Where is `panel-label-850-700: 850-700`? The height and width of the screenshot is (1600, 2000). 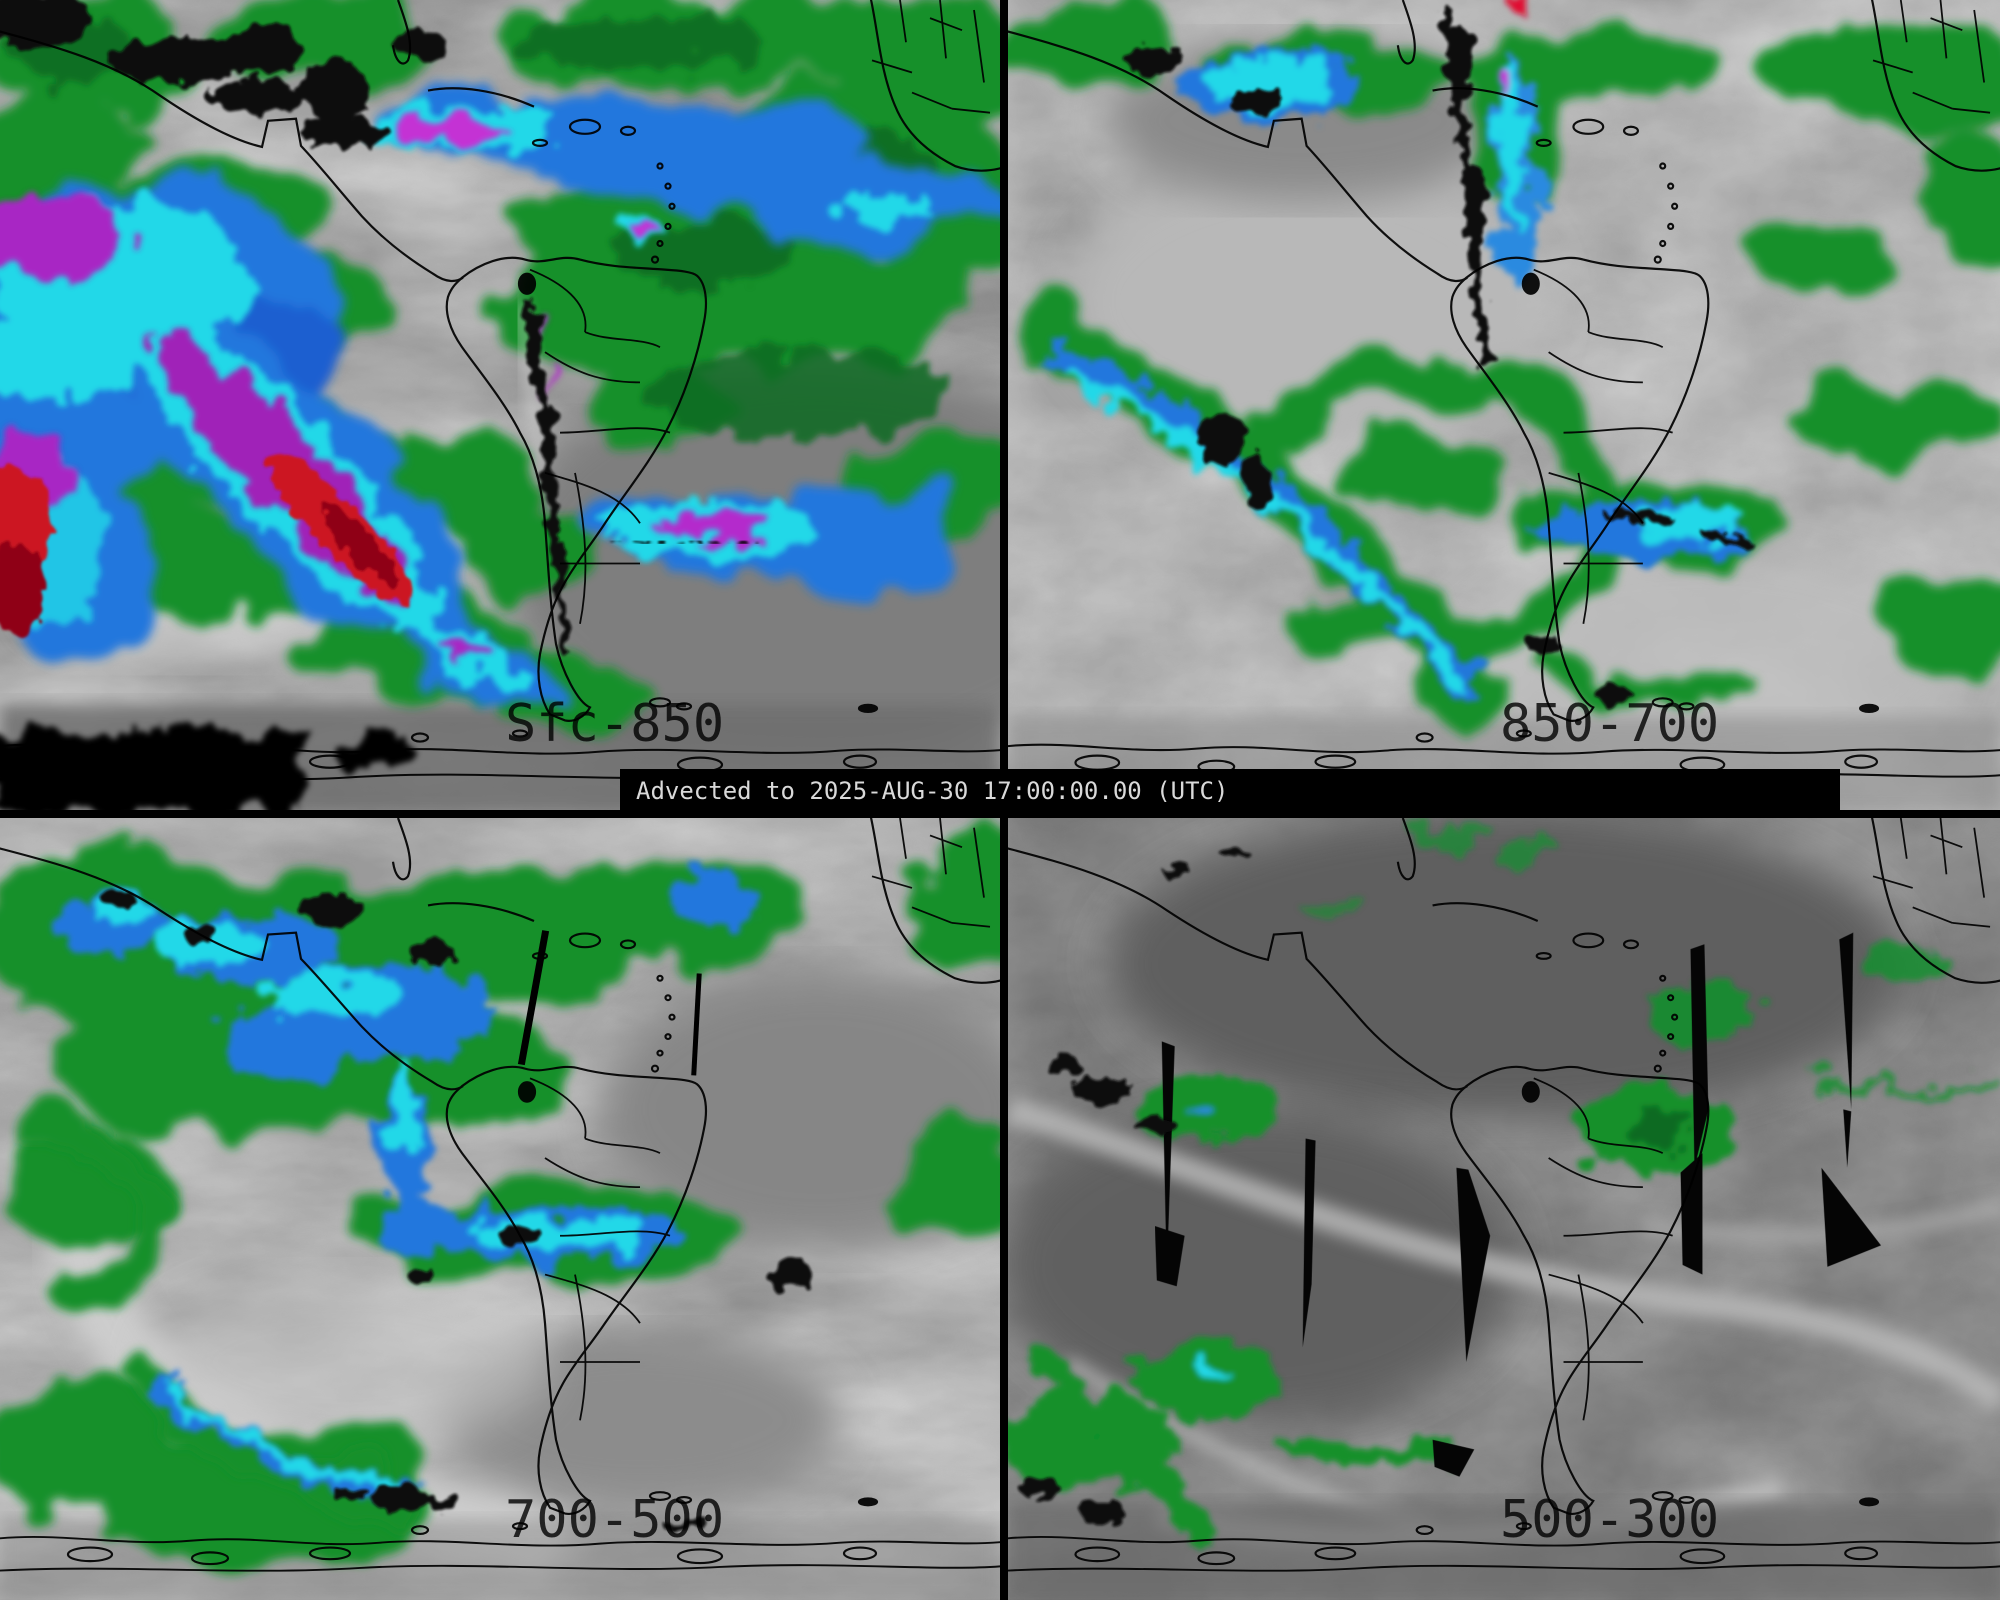 panel-label-850-700: 850-700 is located at coordinates (1609, 724).